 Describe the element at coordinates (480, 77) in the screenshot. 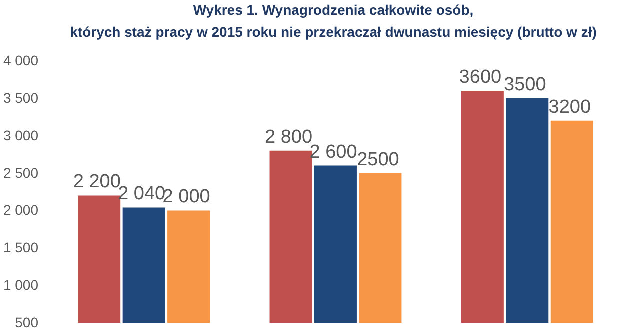

I see `data-label: 3600` at that location.